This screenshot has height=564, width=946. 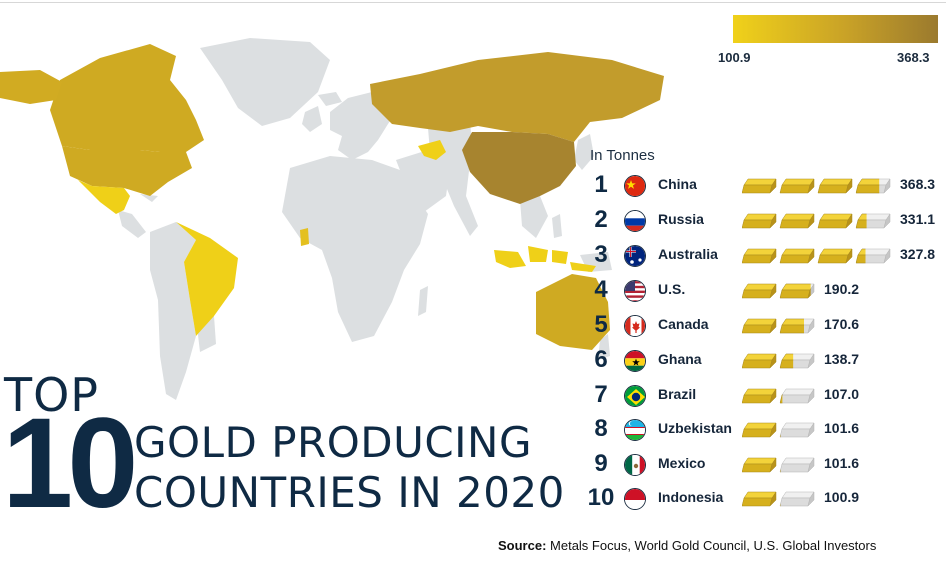 I want to click on map-mexico, so click(x=104, y=197).